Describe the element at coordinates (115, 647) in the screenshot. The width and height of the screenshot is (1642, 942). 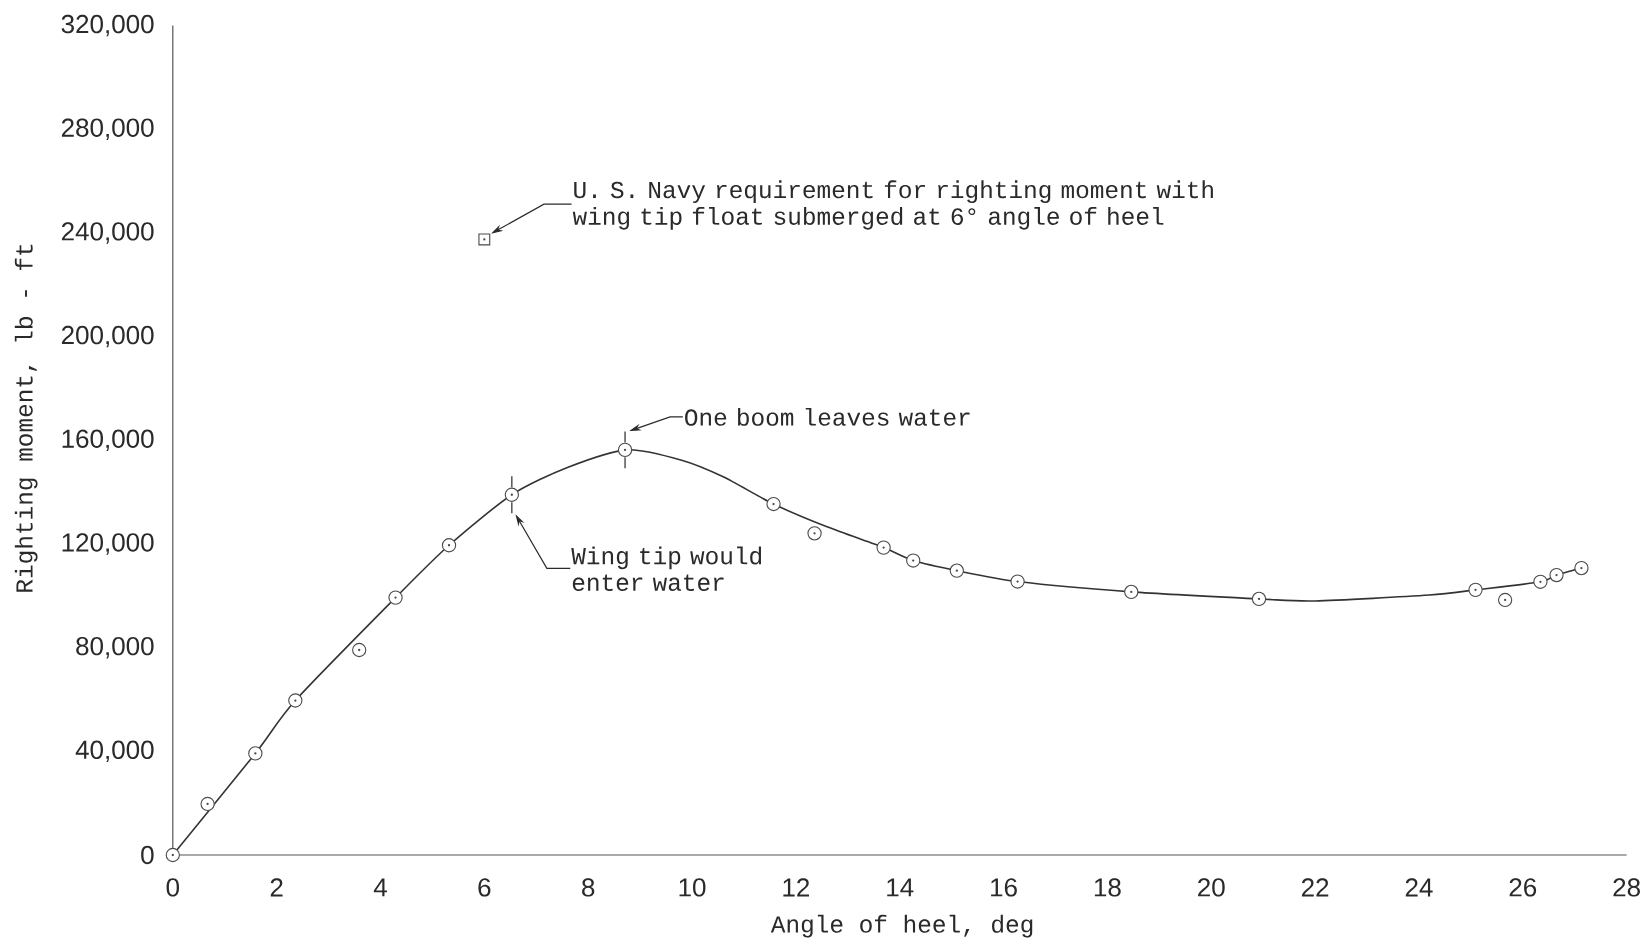
I see `y-tick-label: 80,000` at that location.